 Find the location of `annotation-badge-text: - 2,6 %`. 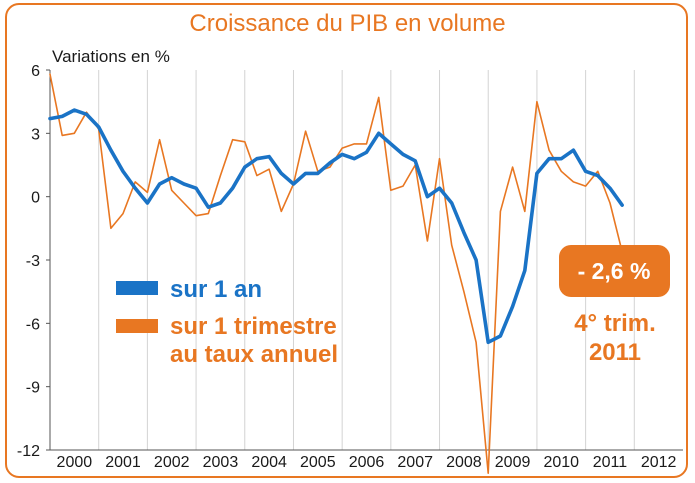

annotation-badge-text: - 2,6 % is located at coordinates (614, 271).